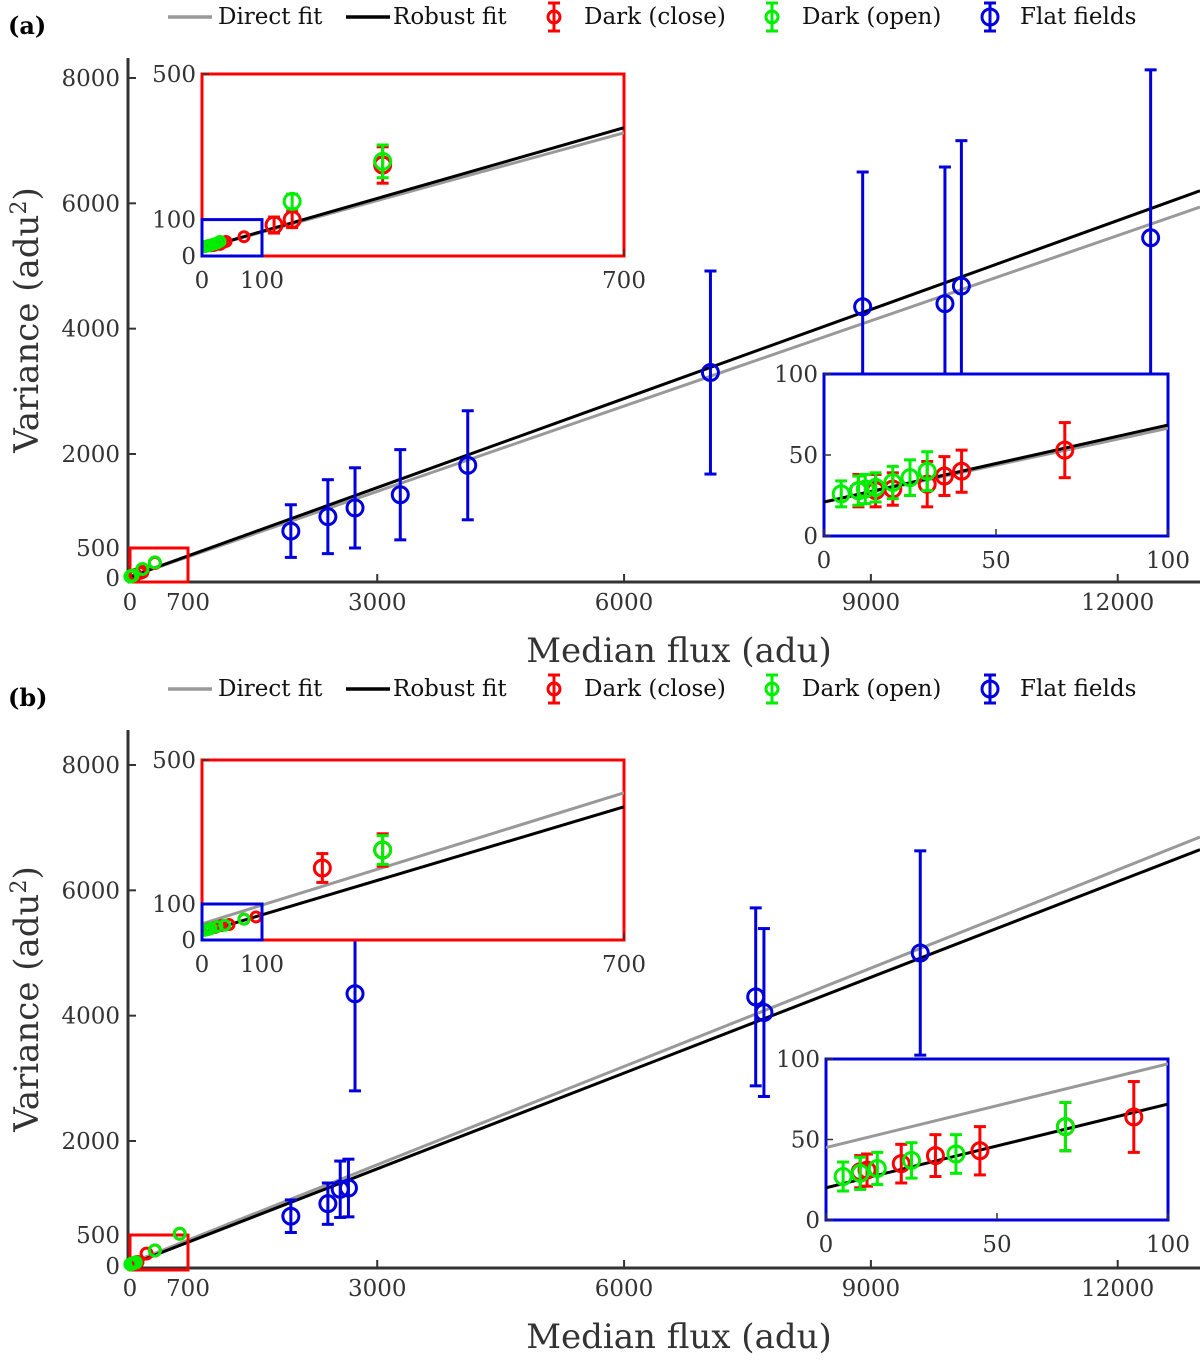  I want to click on inset-plot-area, so click(996, 465).